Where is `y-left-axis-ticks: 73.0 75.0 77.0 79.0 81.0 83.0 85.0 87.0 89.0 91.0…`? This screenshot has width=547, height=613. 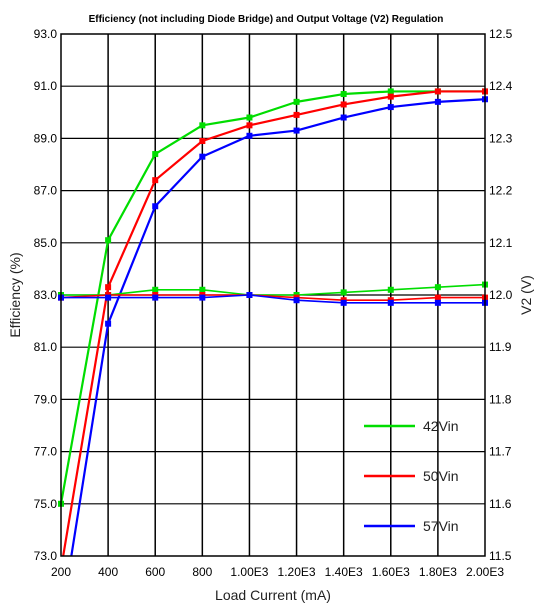
y-left-axis-ticks: 73.0 75.0 77.0 79.0 81.0 83.0 85.0 87.0 89.0 91.0… is located at coordinates (46, 295).